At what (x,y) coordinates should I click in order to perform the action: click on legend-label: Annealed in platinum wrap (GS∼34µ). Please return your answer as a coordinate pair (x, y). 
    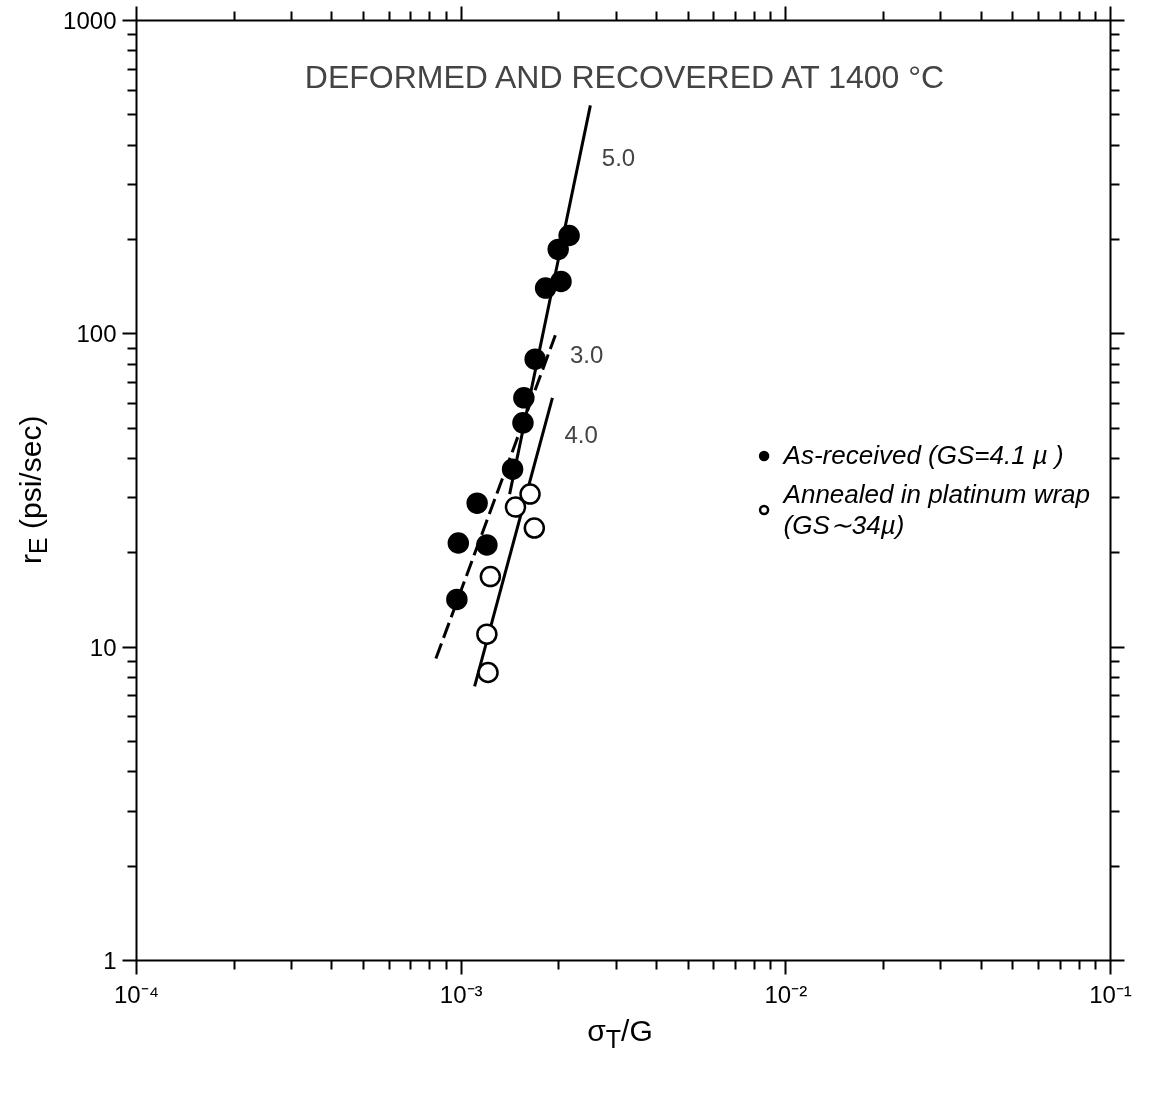
    Looking at the image, I should click on (936, 509).